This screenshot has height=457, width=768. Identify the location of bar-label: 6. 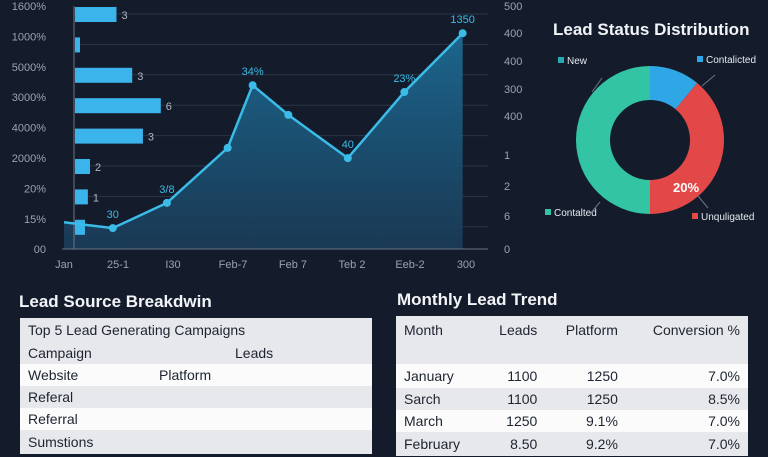
(169, 107).